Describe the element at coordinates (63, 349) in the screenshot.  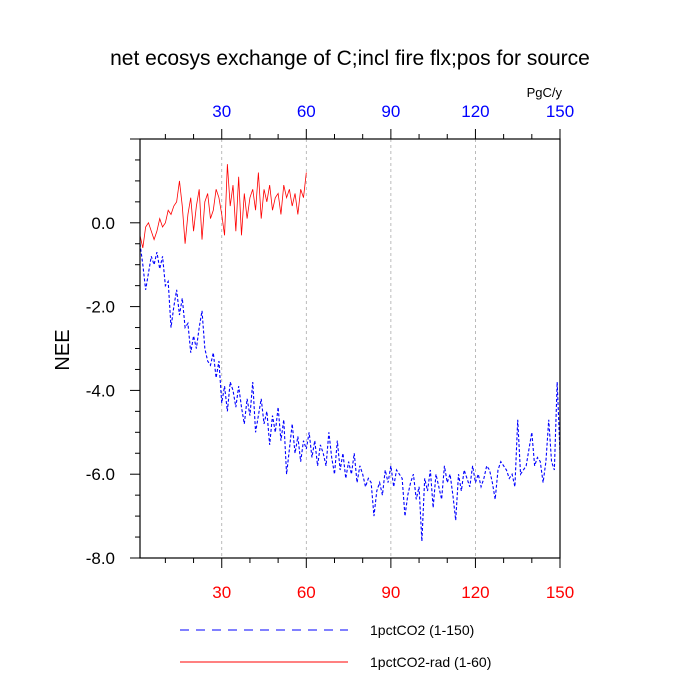
I see `y-axis-label: NEE` at that location.